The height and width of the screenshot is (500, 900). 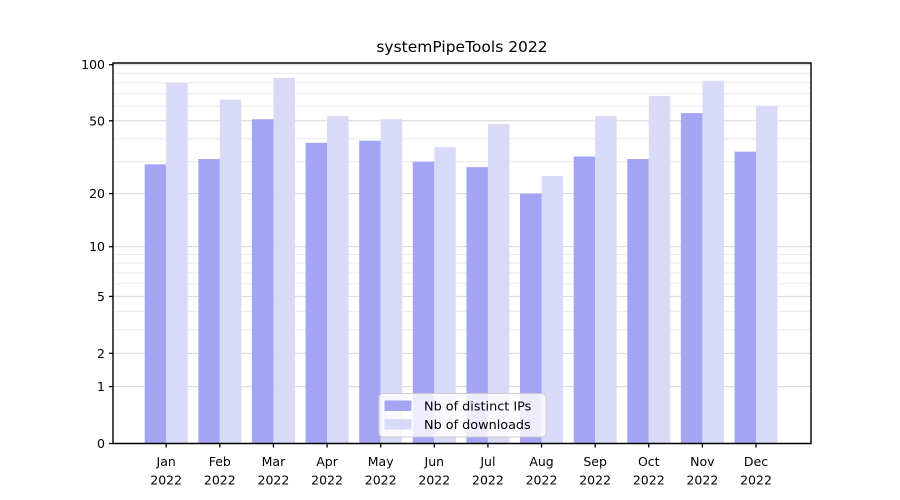 What do you see at coordinates (584, 300) in the screenshot?
I see `bar-distinct-ips-sep` at bounding box center [584, 300].